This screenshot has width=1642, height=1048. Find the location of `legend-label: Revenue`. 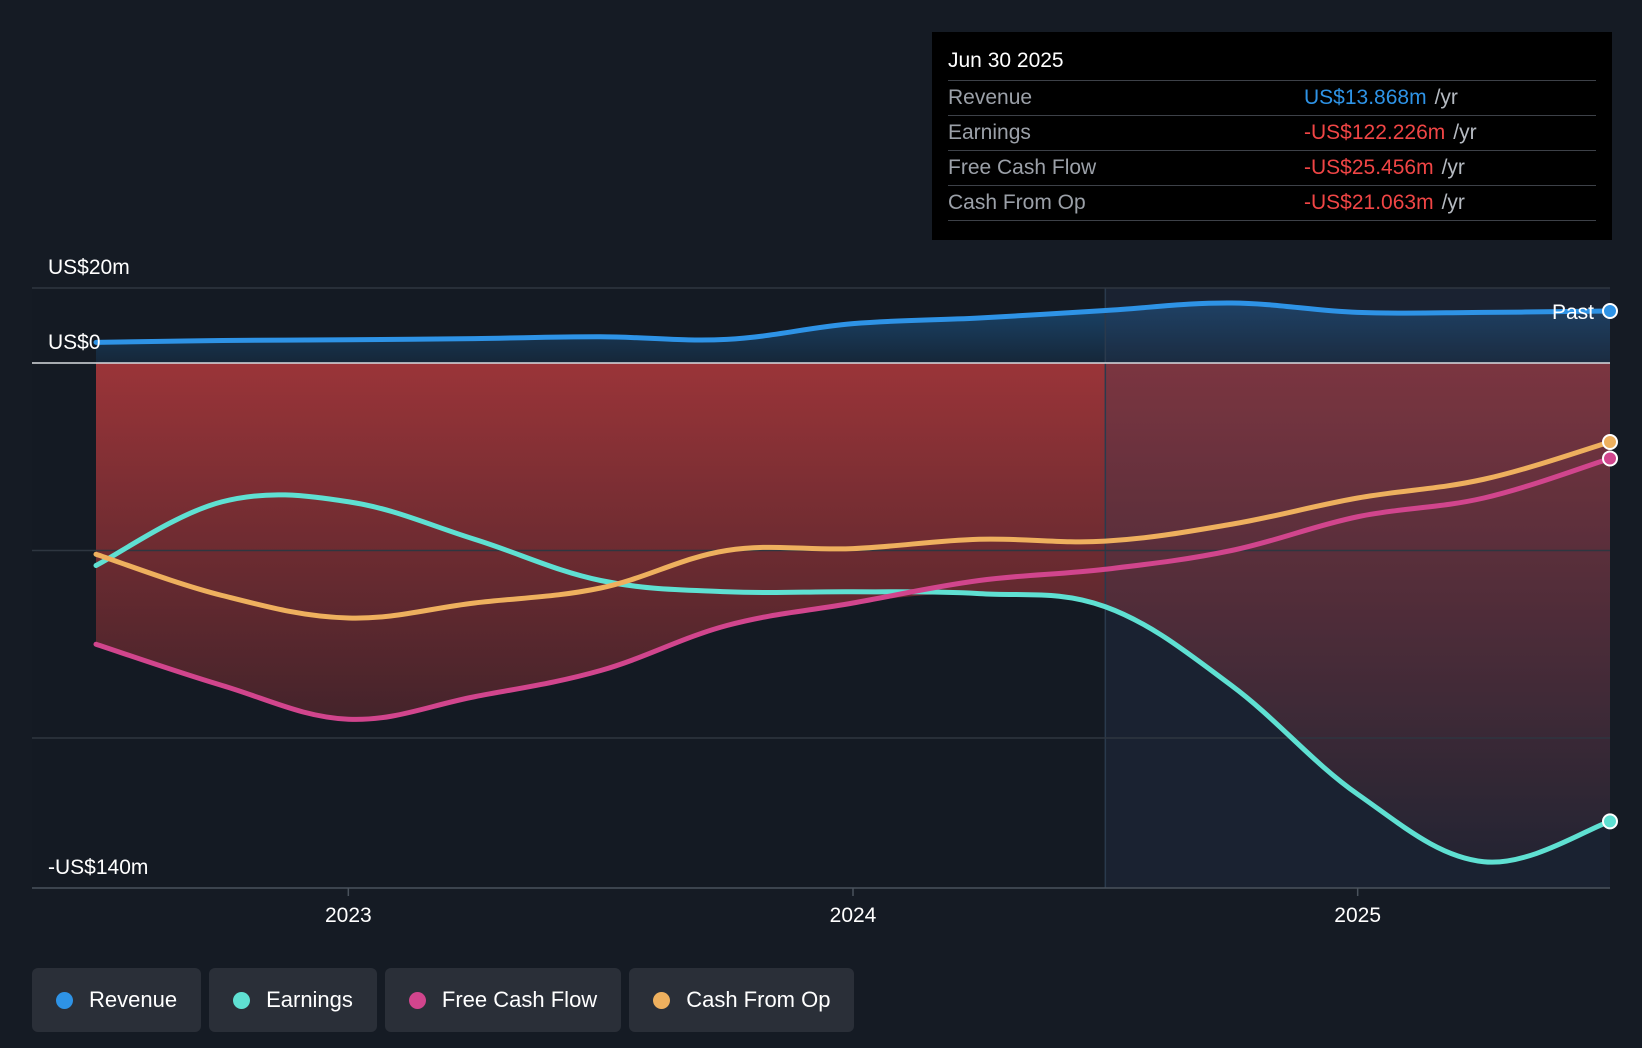

legend-label: Revenue is located at coordinates (133, 999).